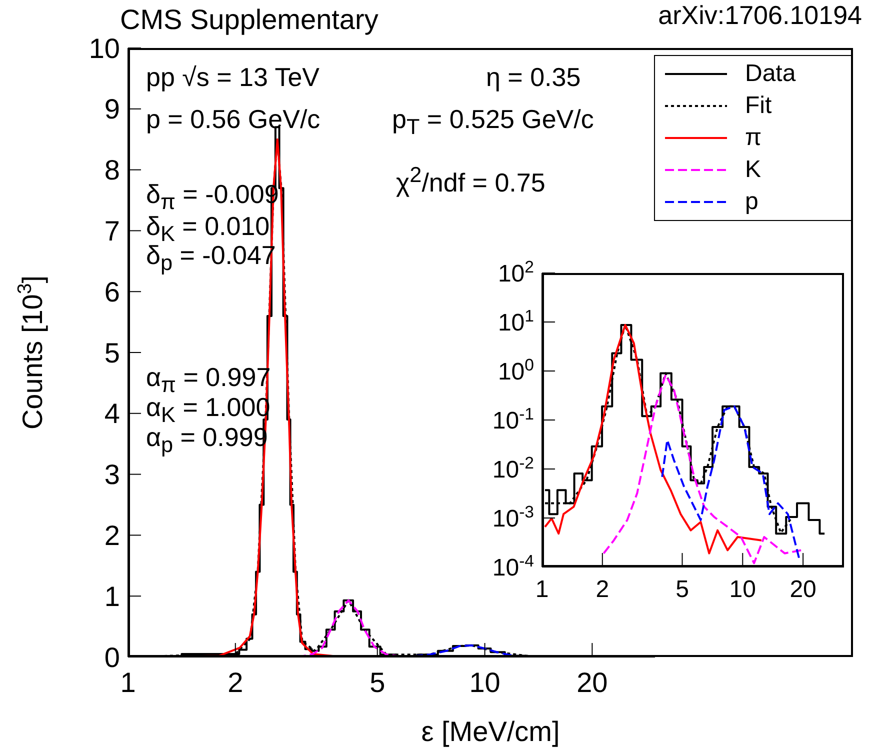 Image resolution: width=871 pixels, height=755 pixels. I want to click on y-tick-label: 5, so click(112, 352).